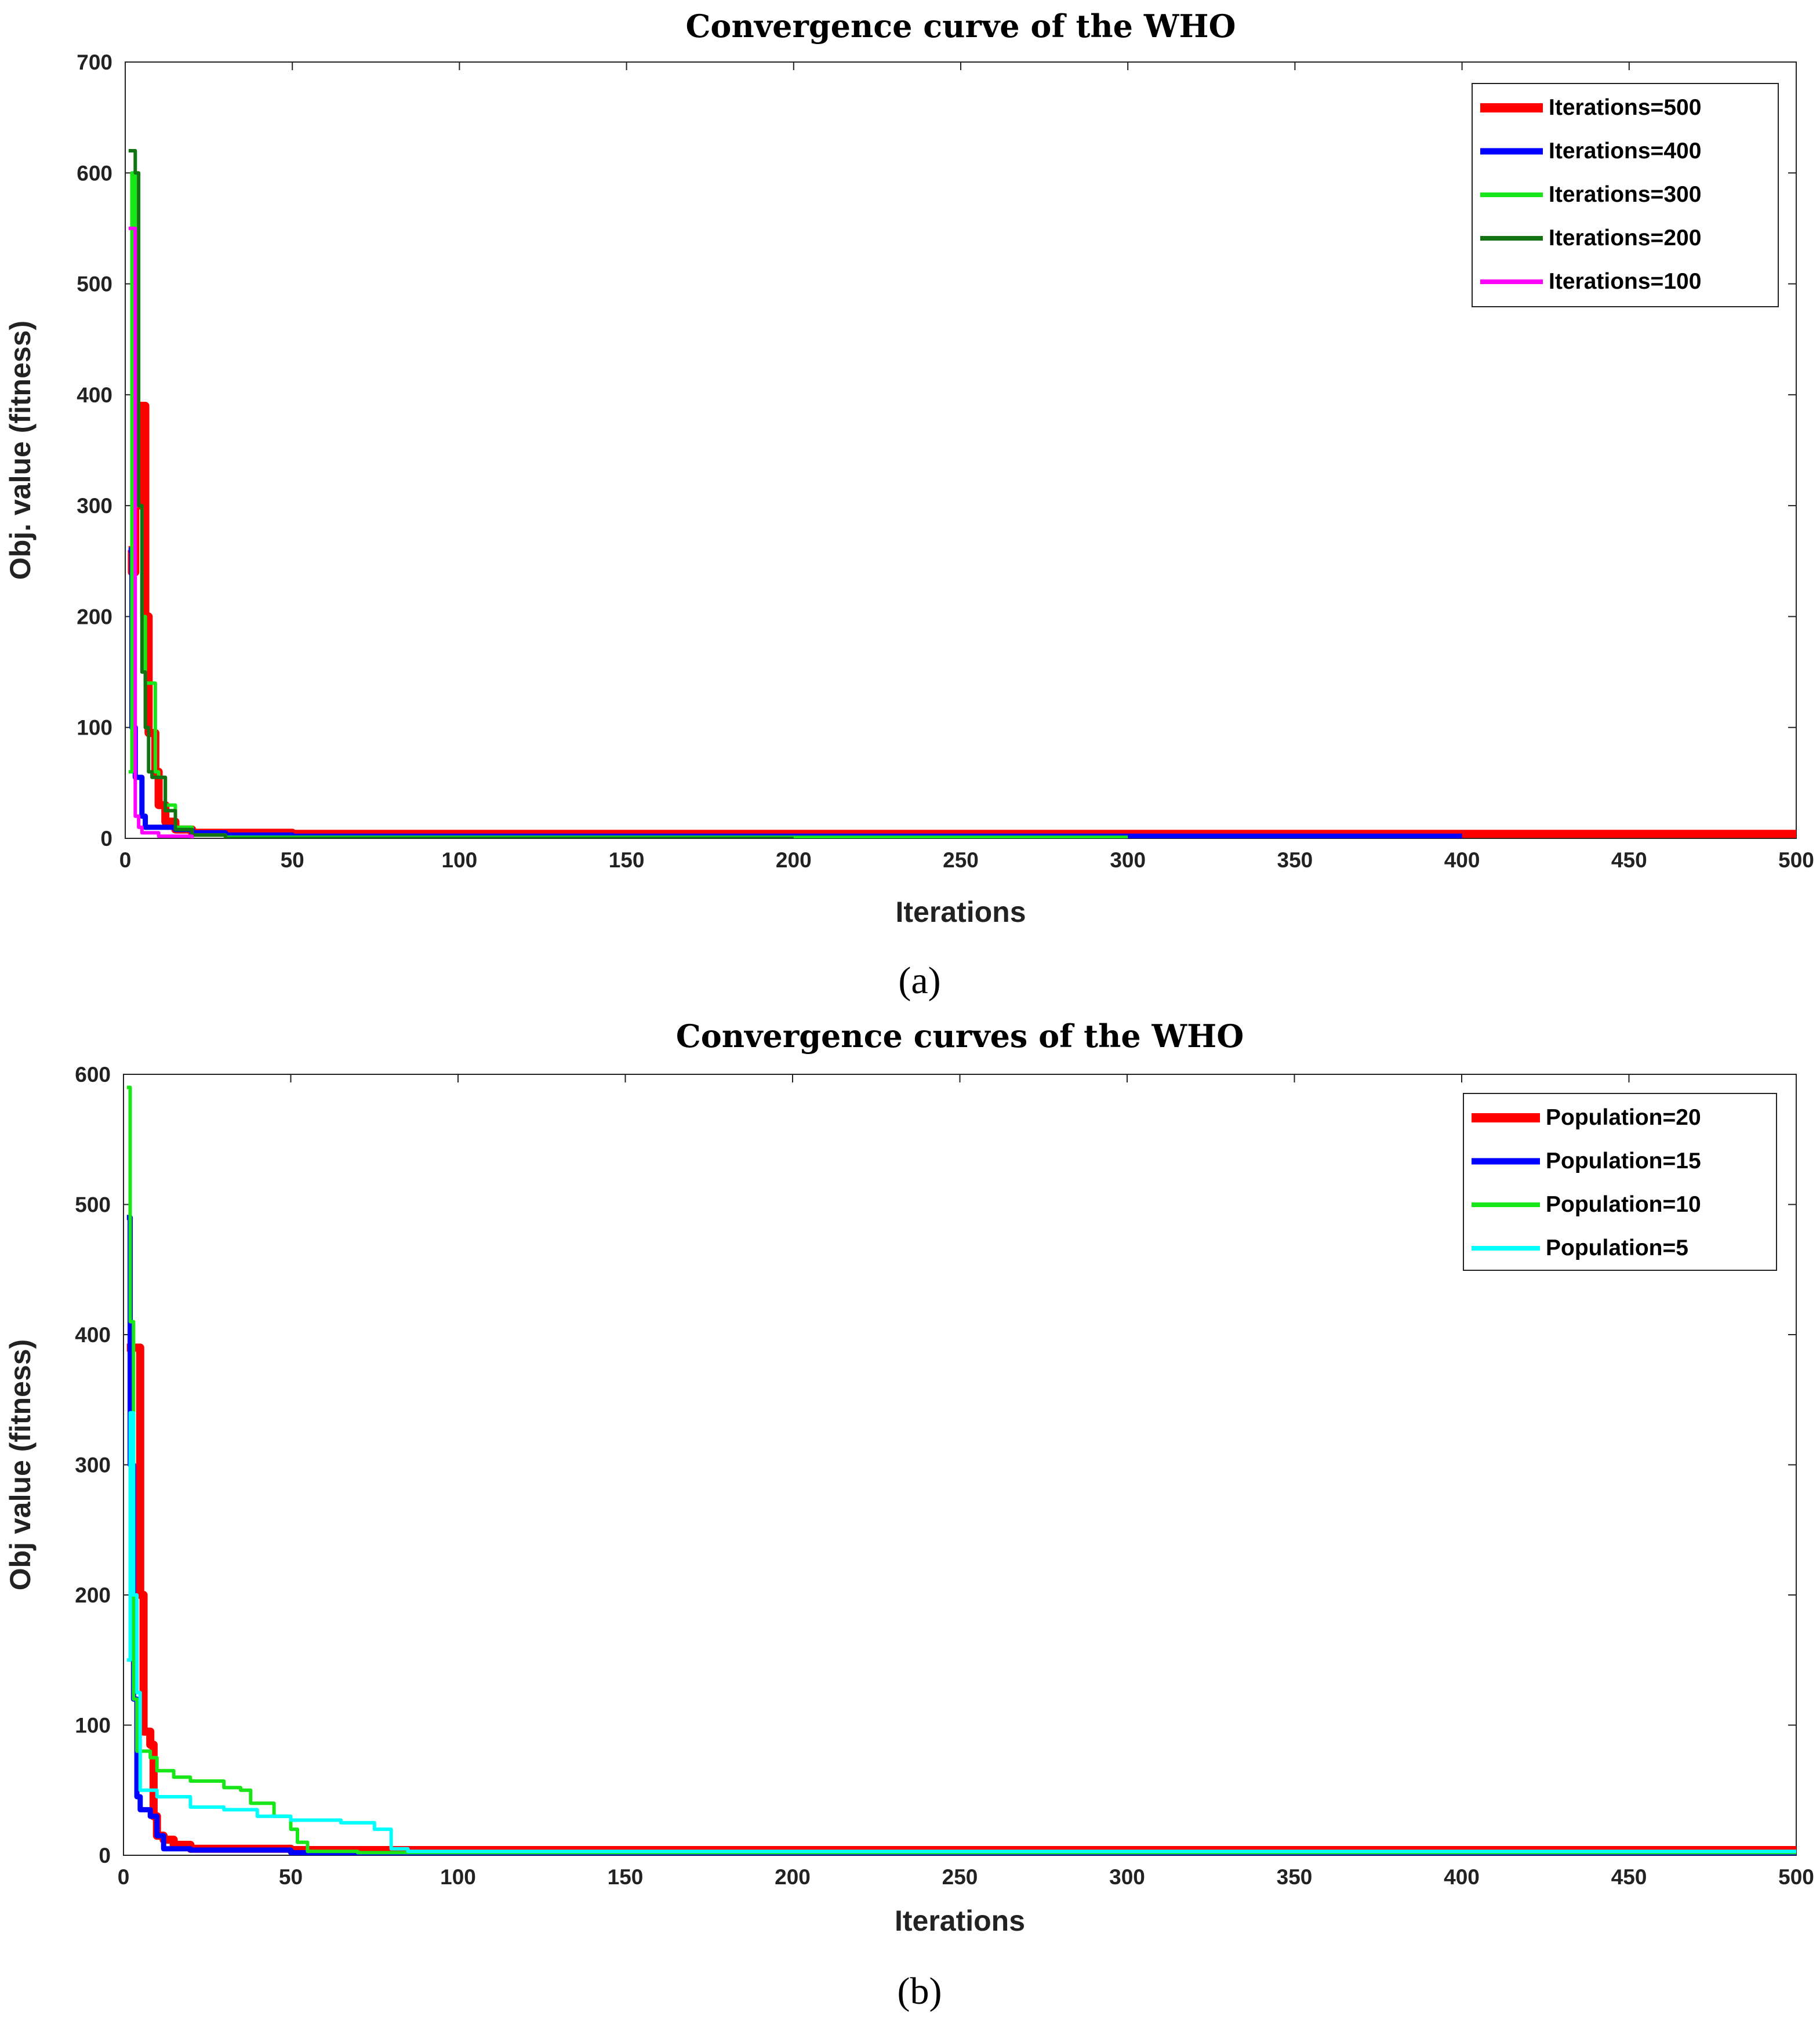 The width and height of the screenshot is (1820, 2024). Describe the element at coordinates (1617, 1248) in the screenshot. I see `legend-entry: Population=5` at that location.